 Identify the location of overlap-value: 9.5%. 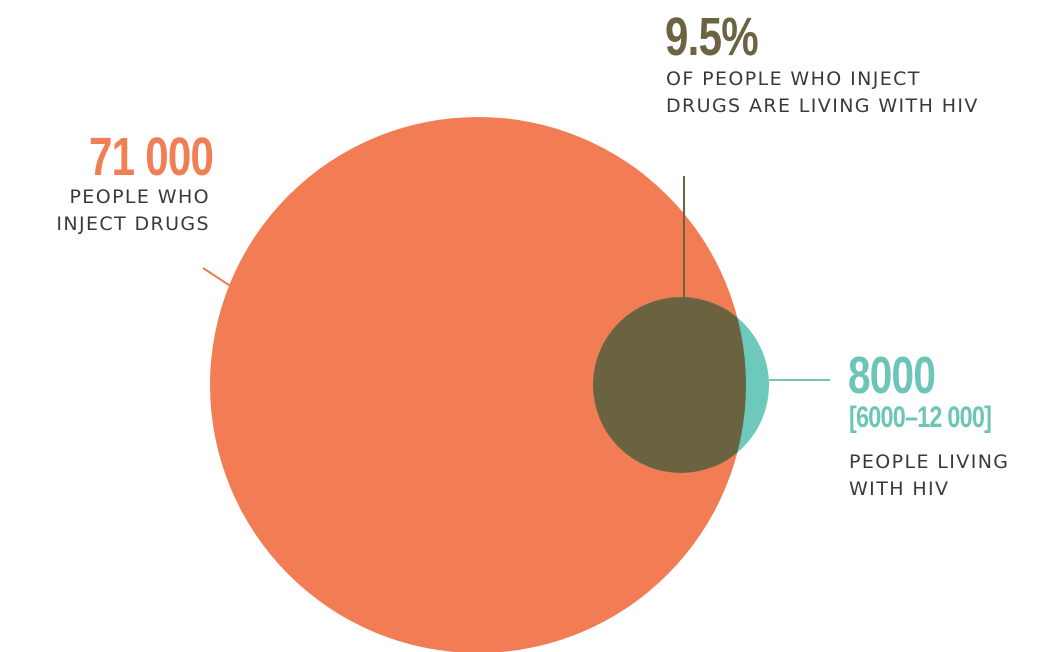
(712, 37).